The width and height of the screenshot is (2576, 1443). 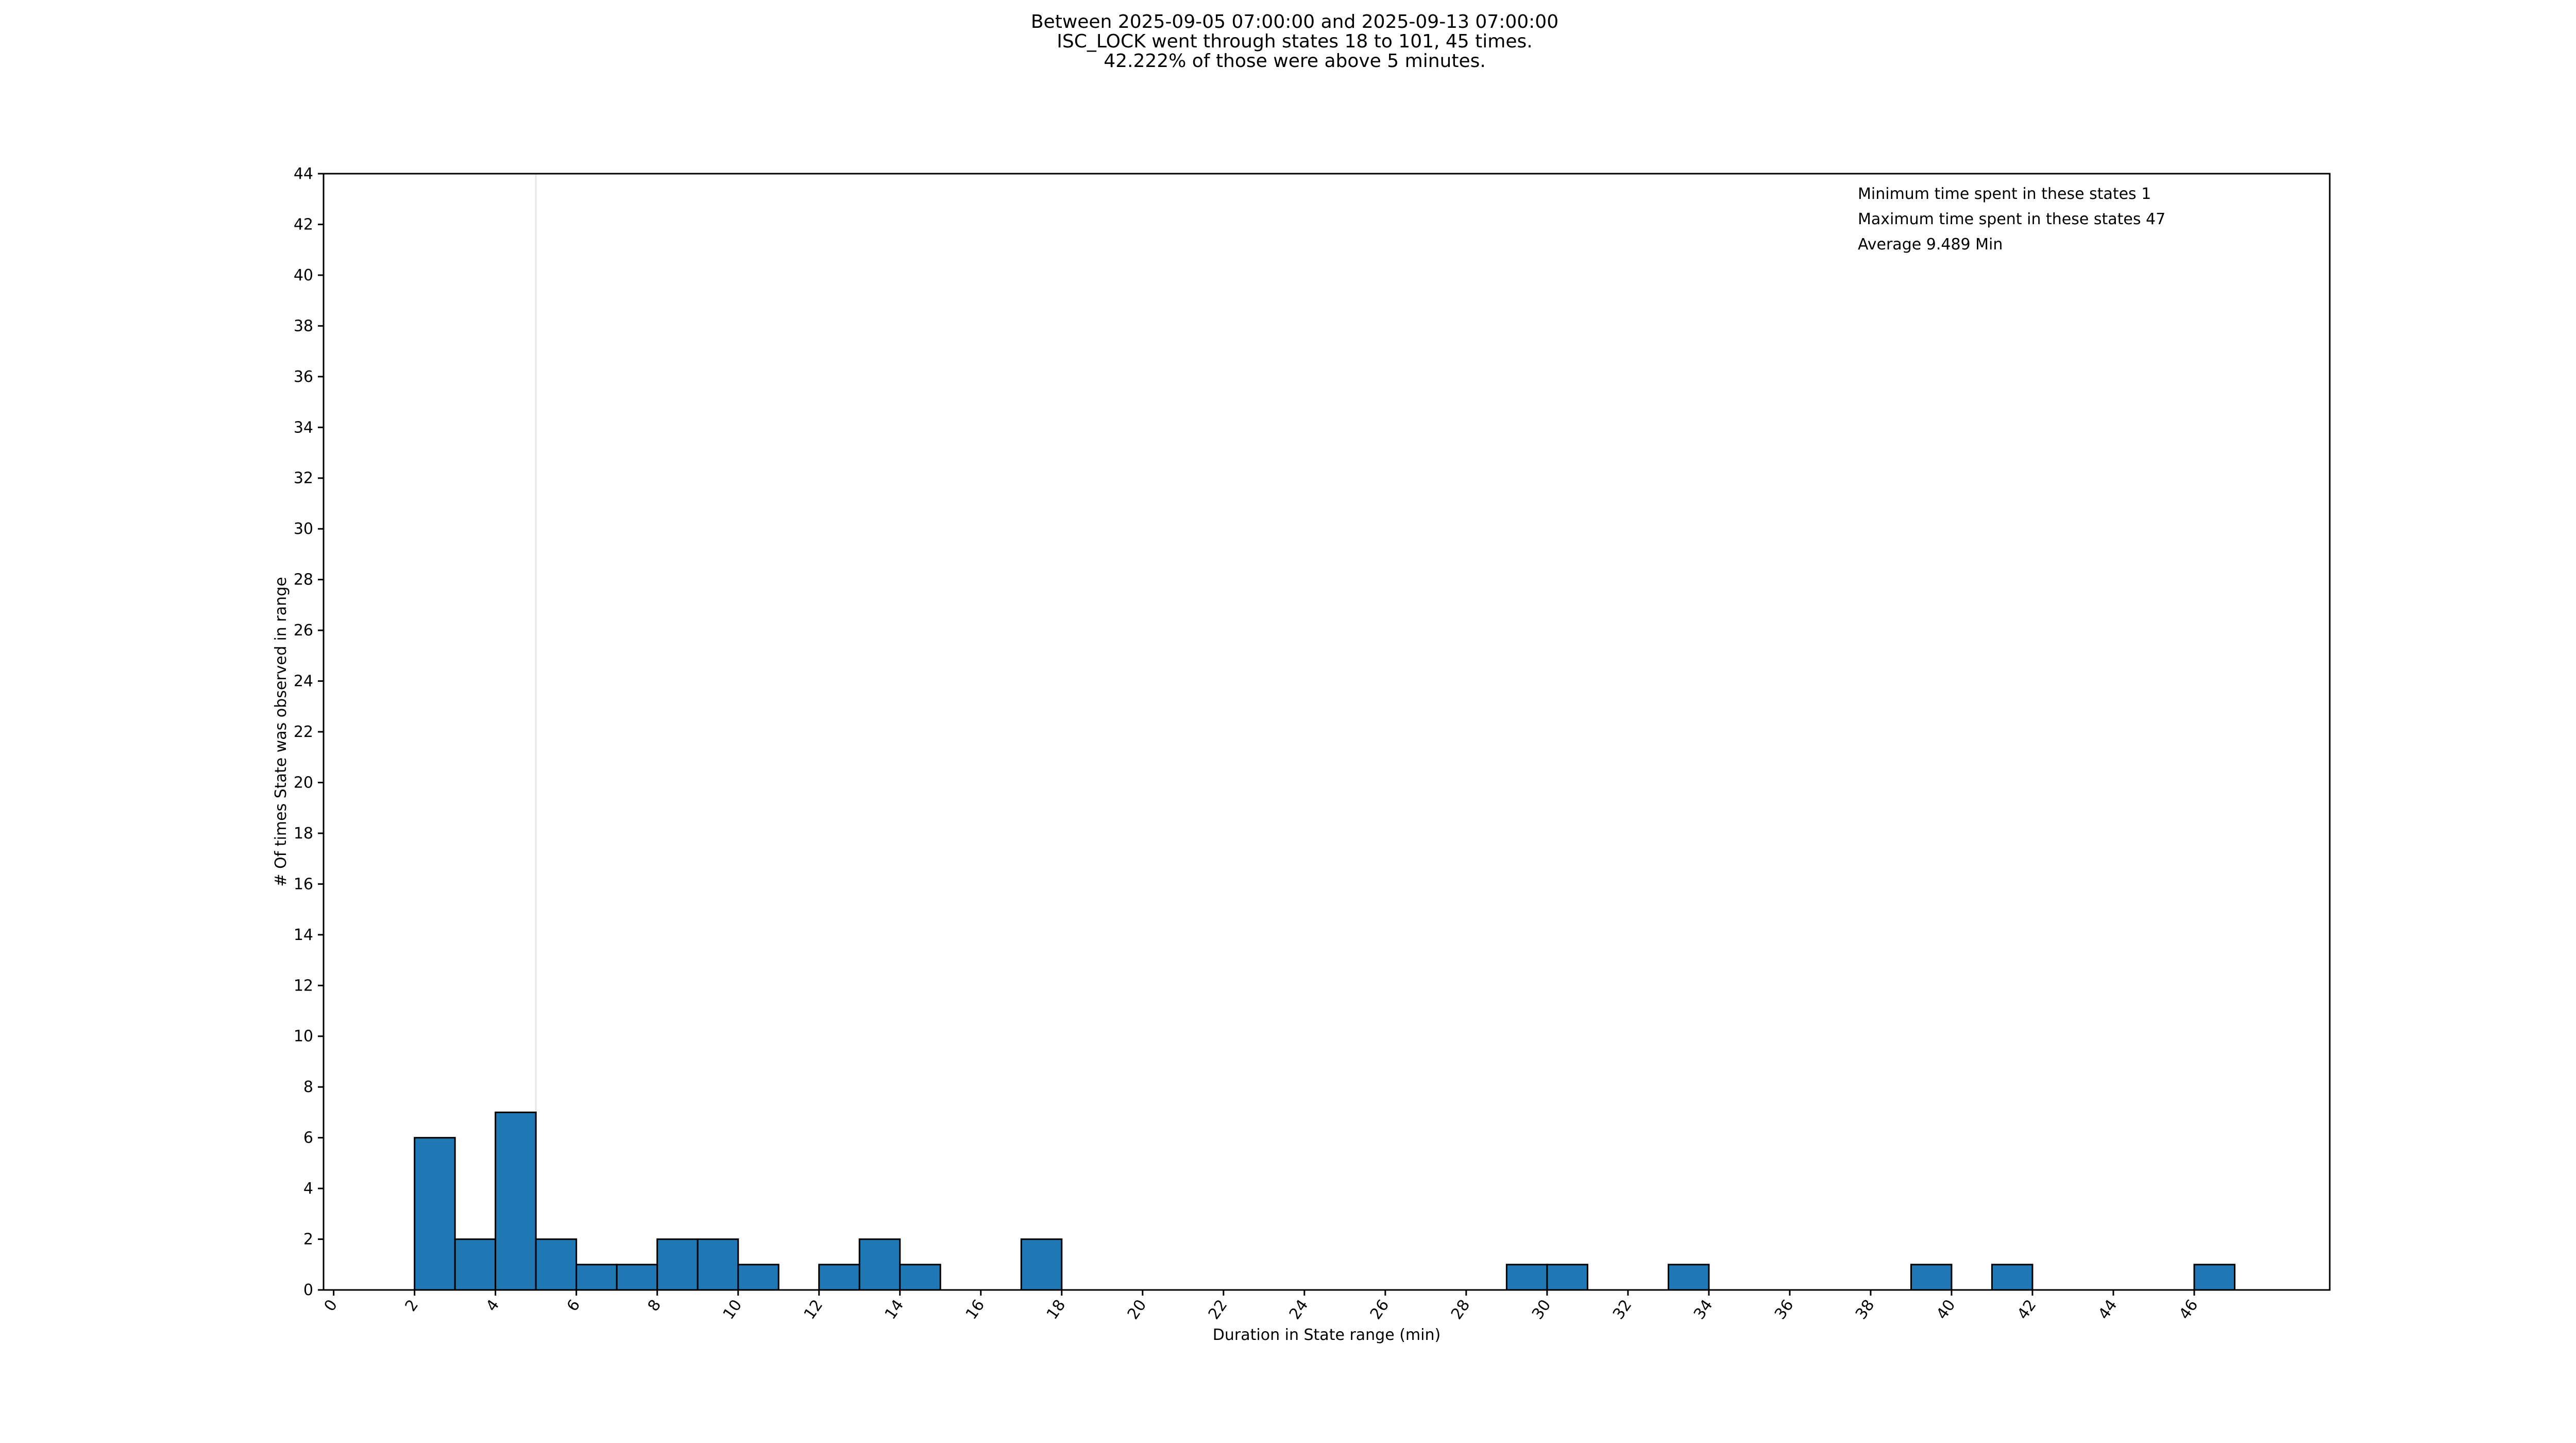 I want to click on y-tick-label: 38, so click(x=303, y=326).